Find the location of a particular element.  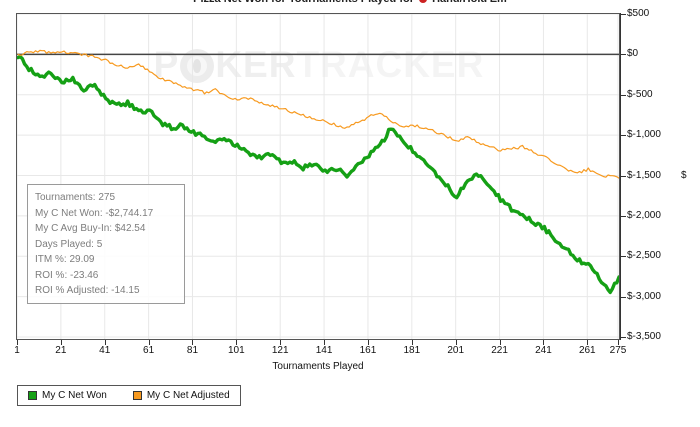

x-tick-label: 275 is located at coordinates (618, 350).